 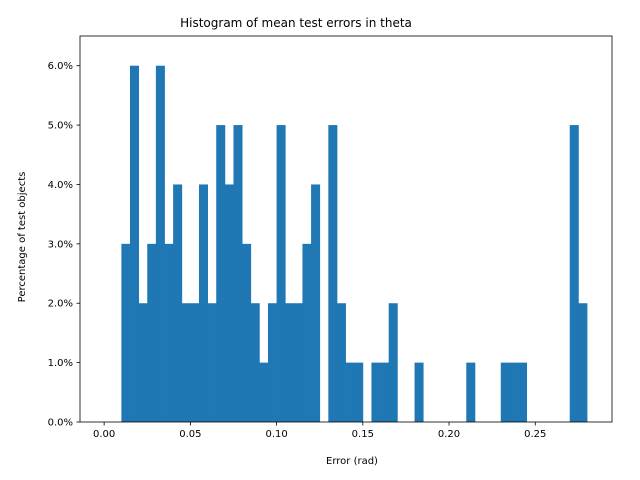 I want to click on x-tick-label: 0.00, so click(x=104, y=434).